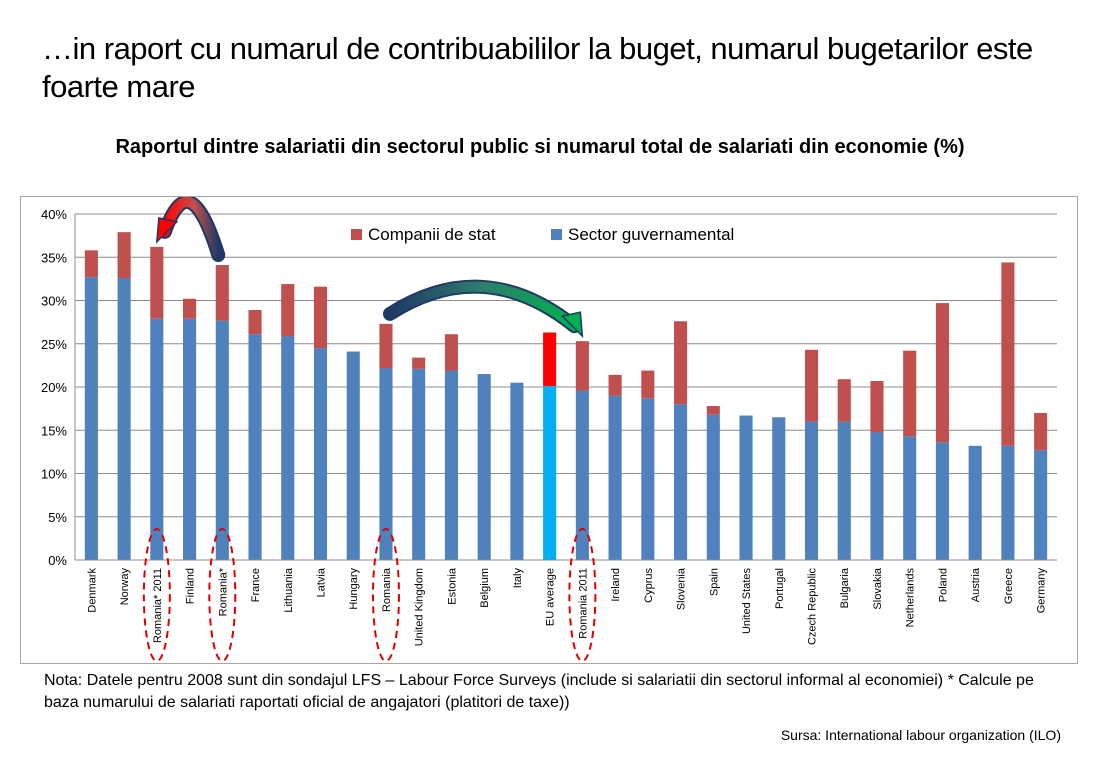  Describe the element at coordinates (223, 591) in the screenshot. I see `x-tick-label: Romania*` at that location.